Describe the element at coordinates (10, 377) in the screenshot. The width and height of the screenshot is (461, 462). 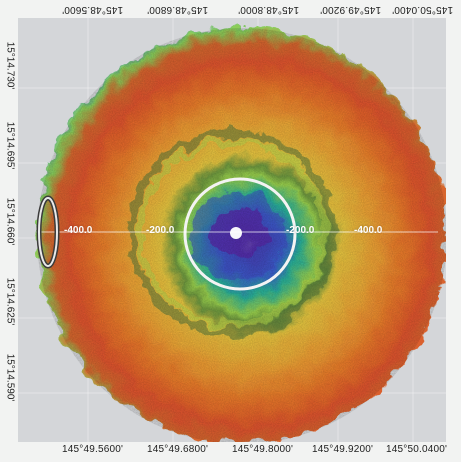
I see `left-tick-label: 15°14.590'` at that location.